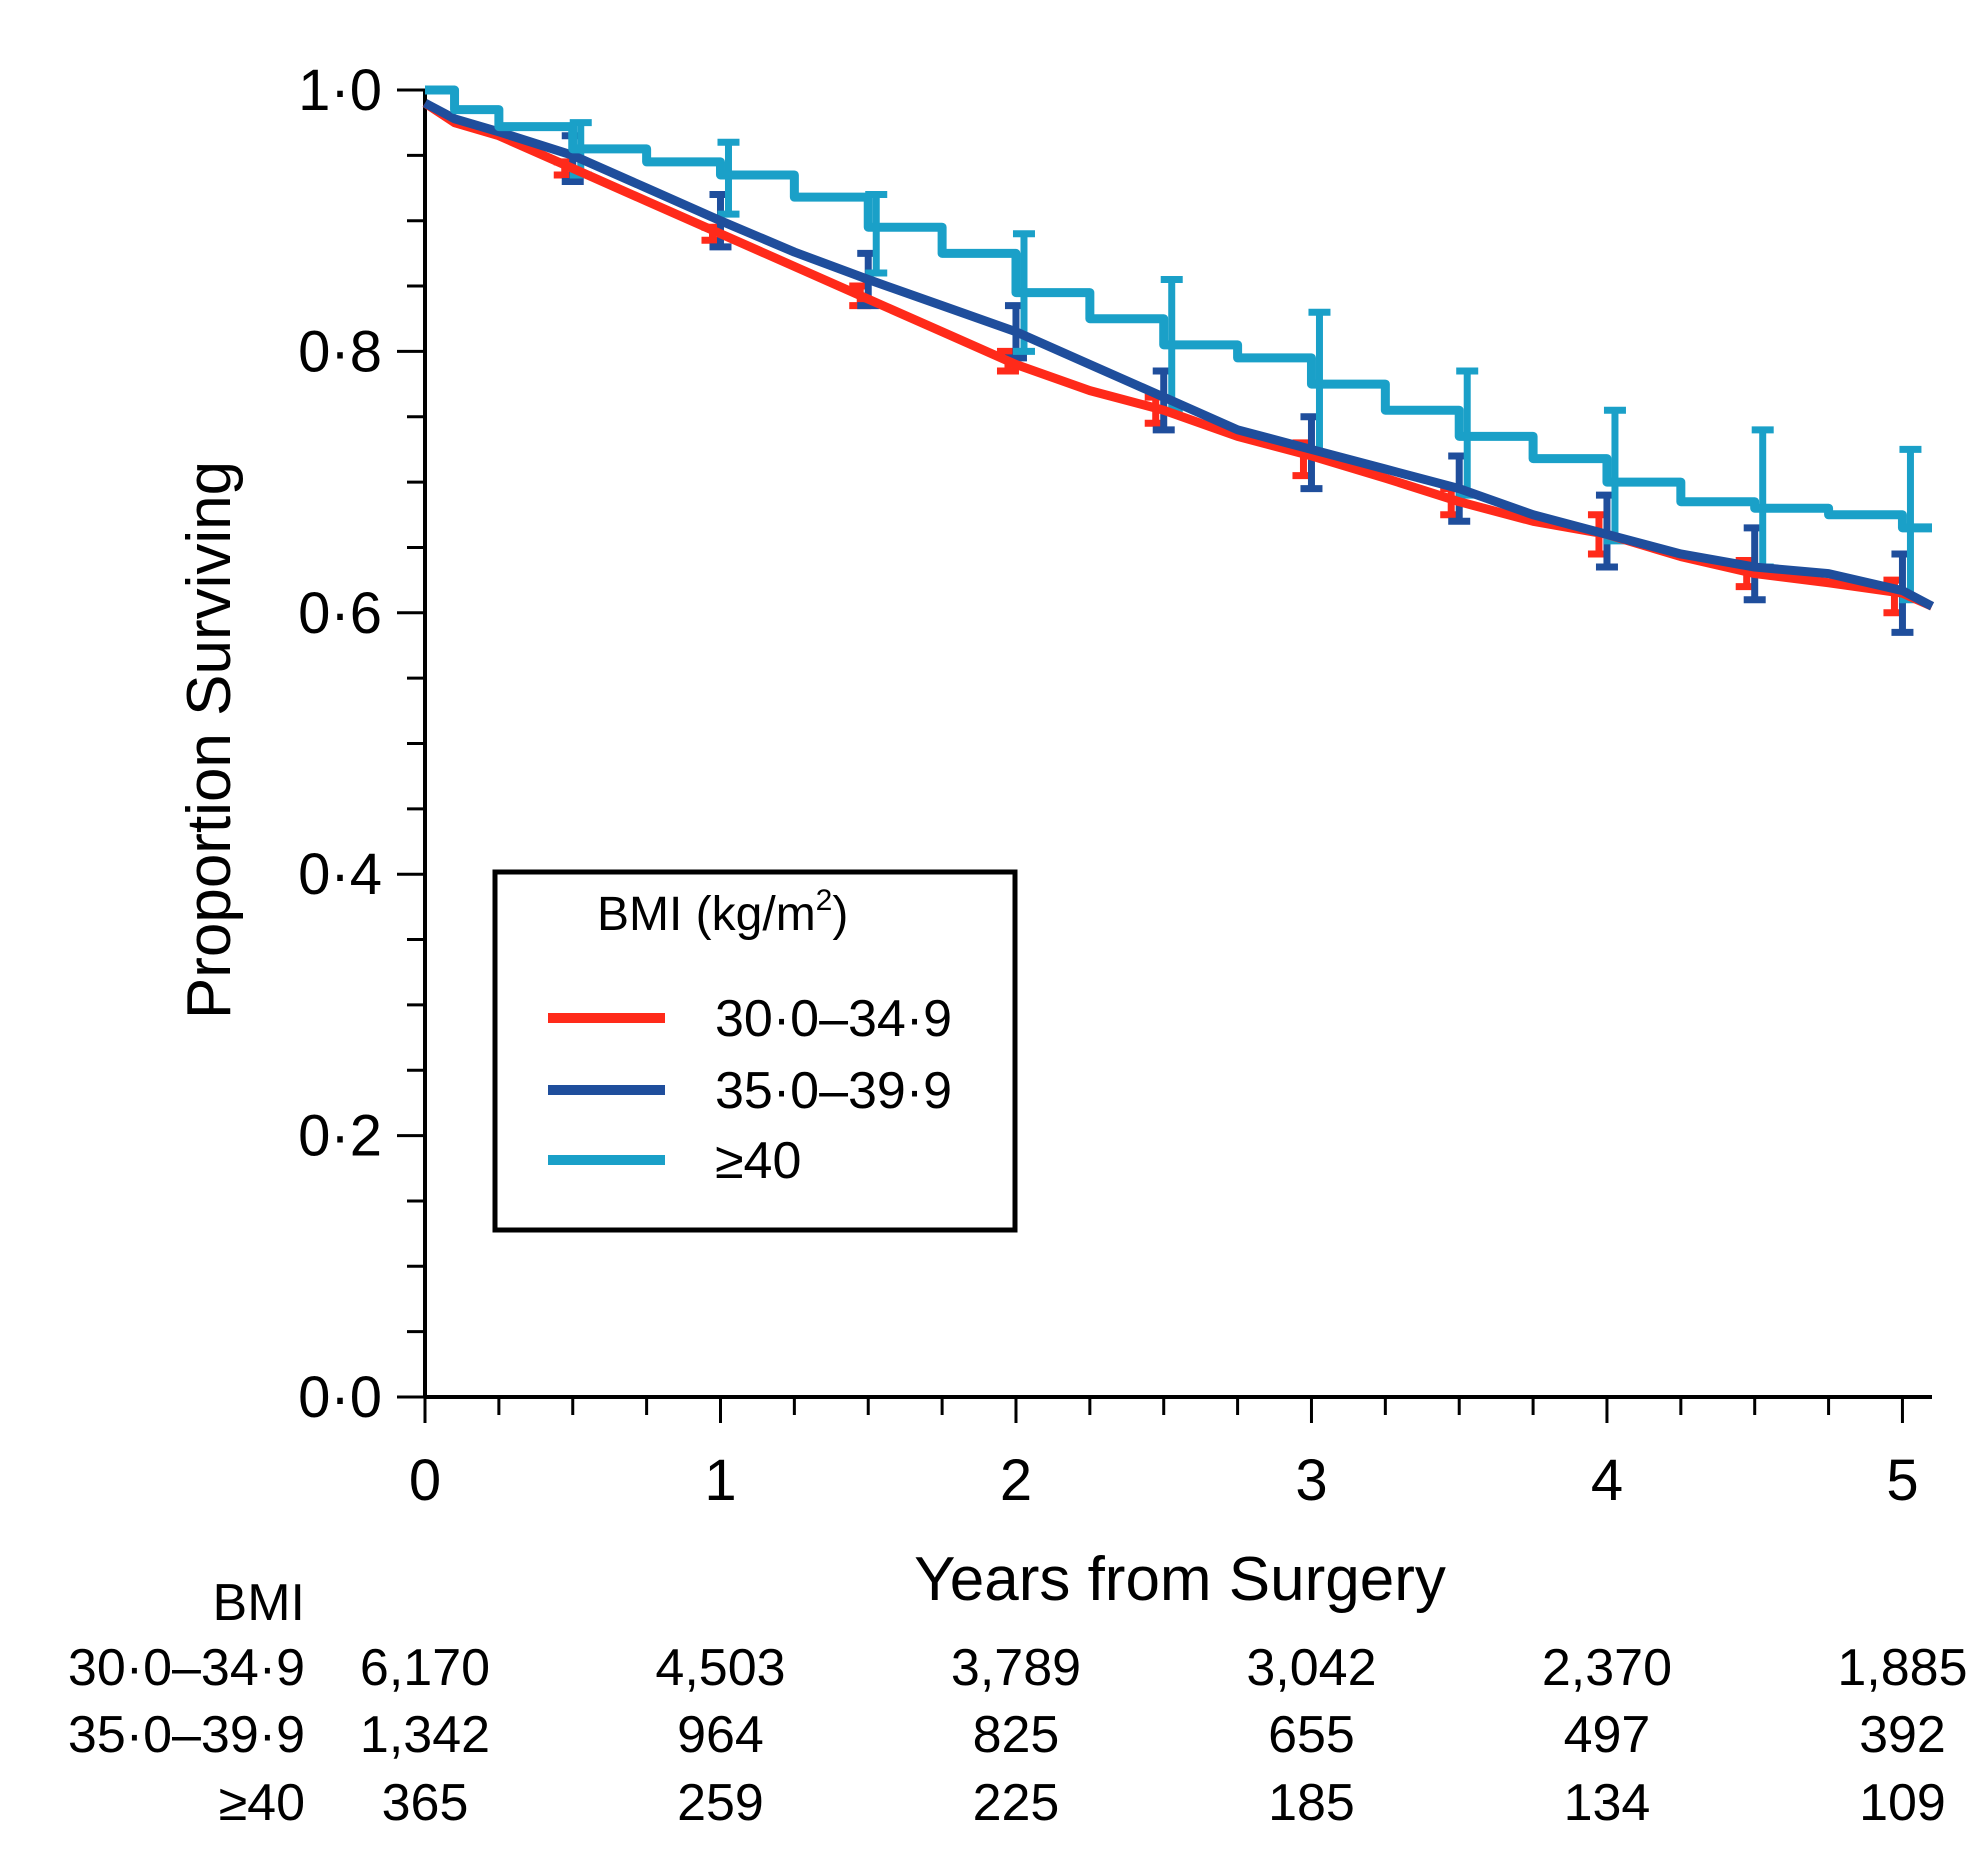 The height and width of the screenshot is (1855, 1986). Describe the element at coordinates (340, 351) in the screenshot. I see `y-tick-label: 0·8` at that location.